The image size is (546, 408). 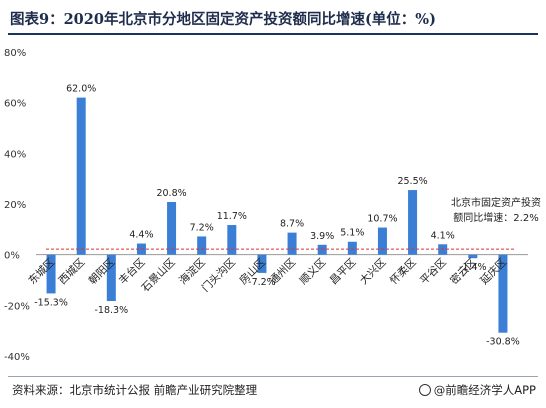 I want to click on y-tick-label: 20%, so click(x=15, y=205).